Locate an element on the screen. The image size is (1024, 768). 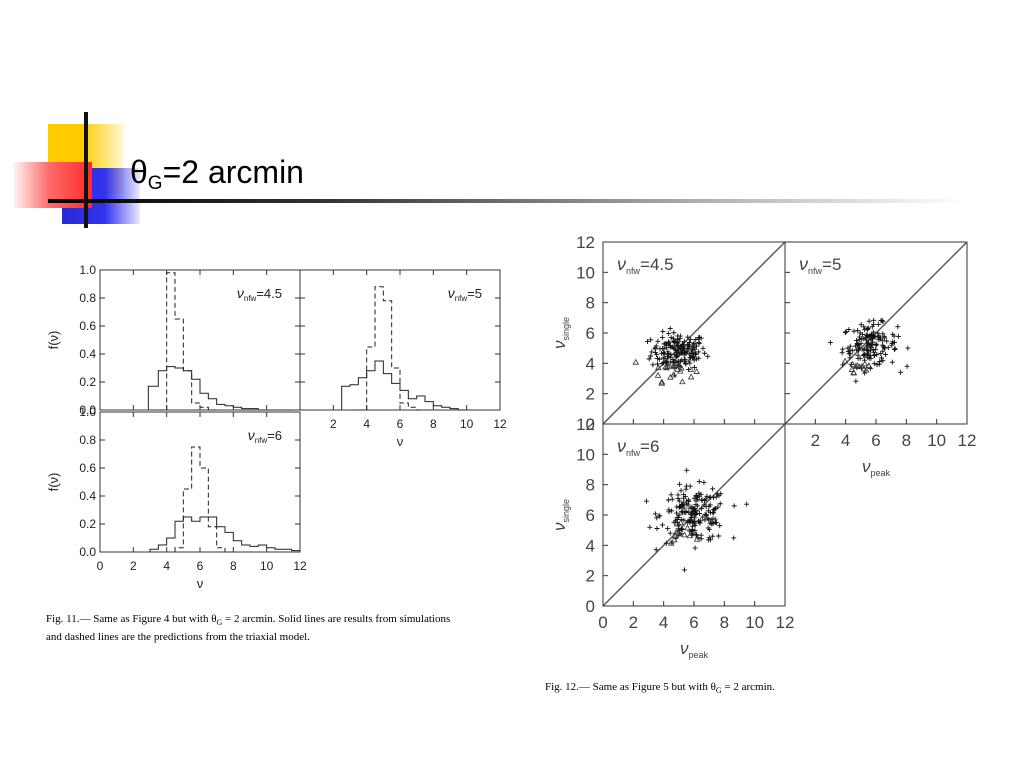
panel-label: νnfw=5 is located at coordinates (465, 294).